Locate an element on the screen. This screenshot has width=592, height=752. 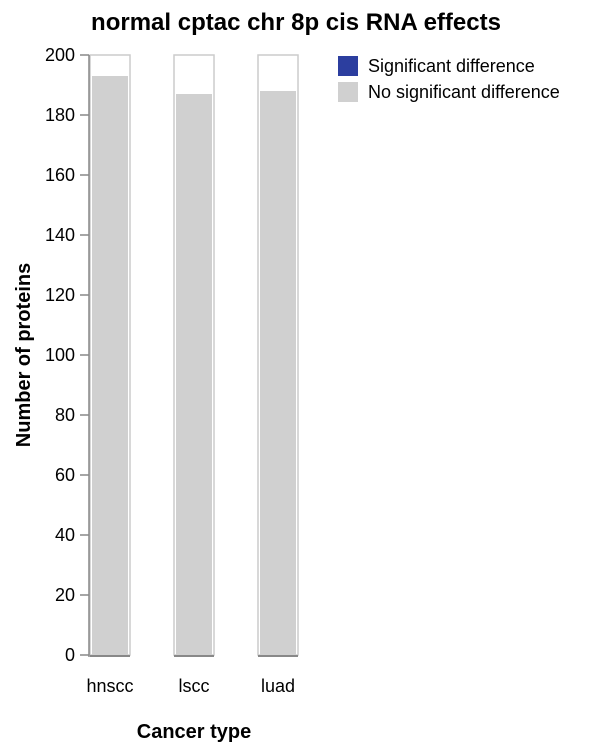
x-tick-label: lscc is located at coordinates (194, 686).